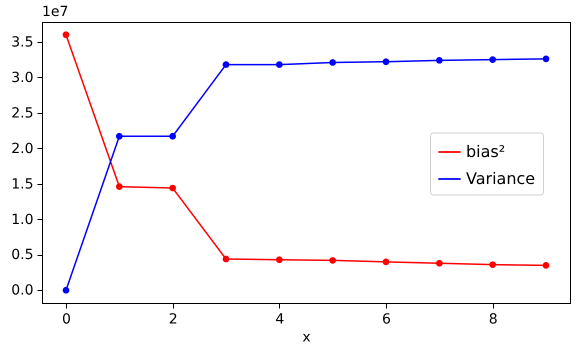 This screenshot has height=352, width=576. Describe the element at coordinates (493, 320) in the screenshot. I see `x-tick-label: 8` at that location.